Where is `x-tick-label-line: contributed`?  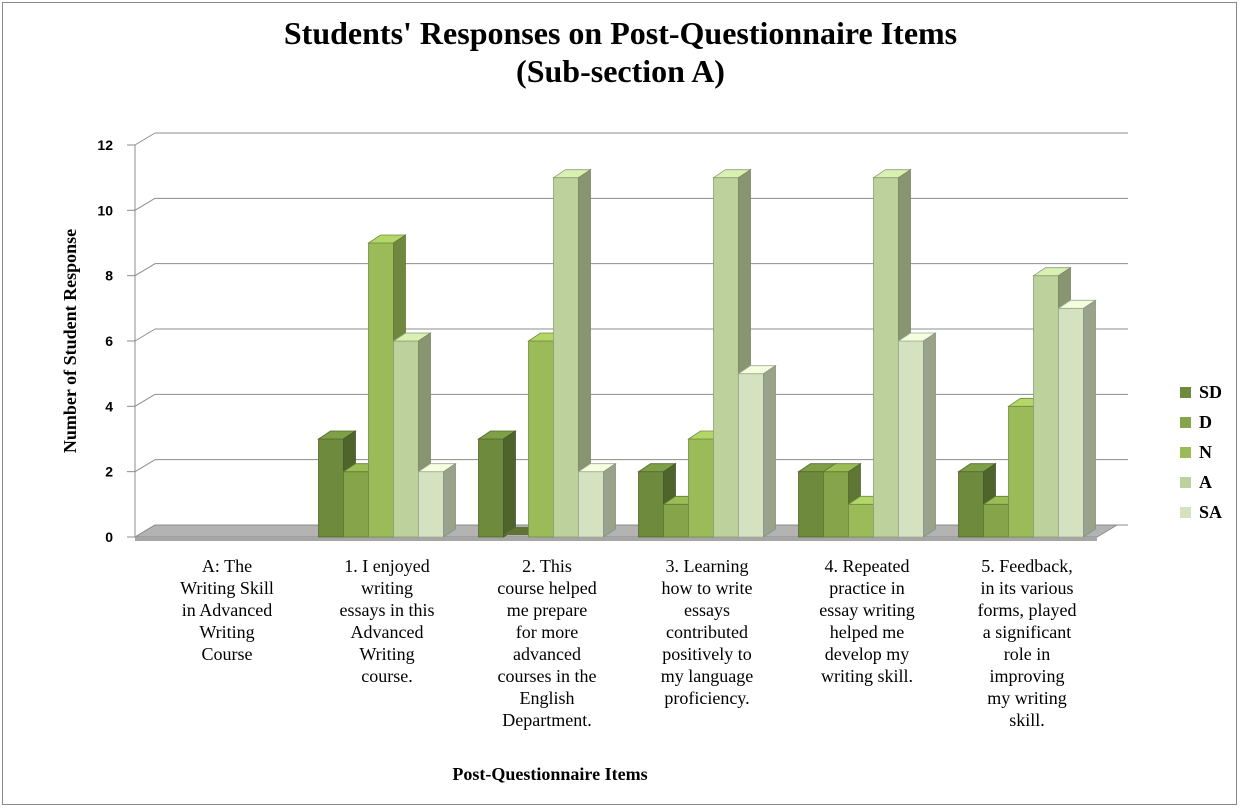
x-tick-label-line: contributed is located at coordinates (707, 632).